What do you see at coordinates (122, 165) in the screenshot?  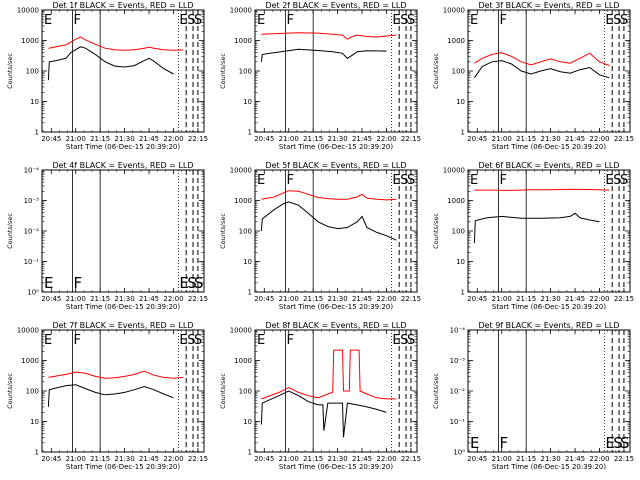 I see `panel-title: Det 4f BLACK = Events, RED = LLD` at bounding box center [122, 165].